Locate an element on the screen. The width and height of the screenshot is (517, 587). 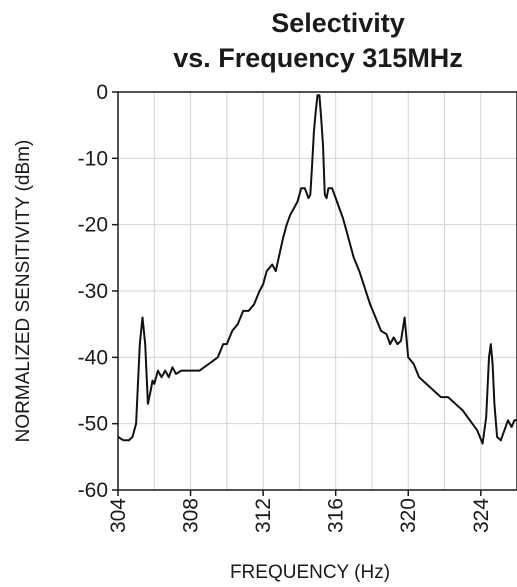
y-axis-ticks: 0 -10 -20 -30 -40 -50 -60 is located at coordinates (98, 291).